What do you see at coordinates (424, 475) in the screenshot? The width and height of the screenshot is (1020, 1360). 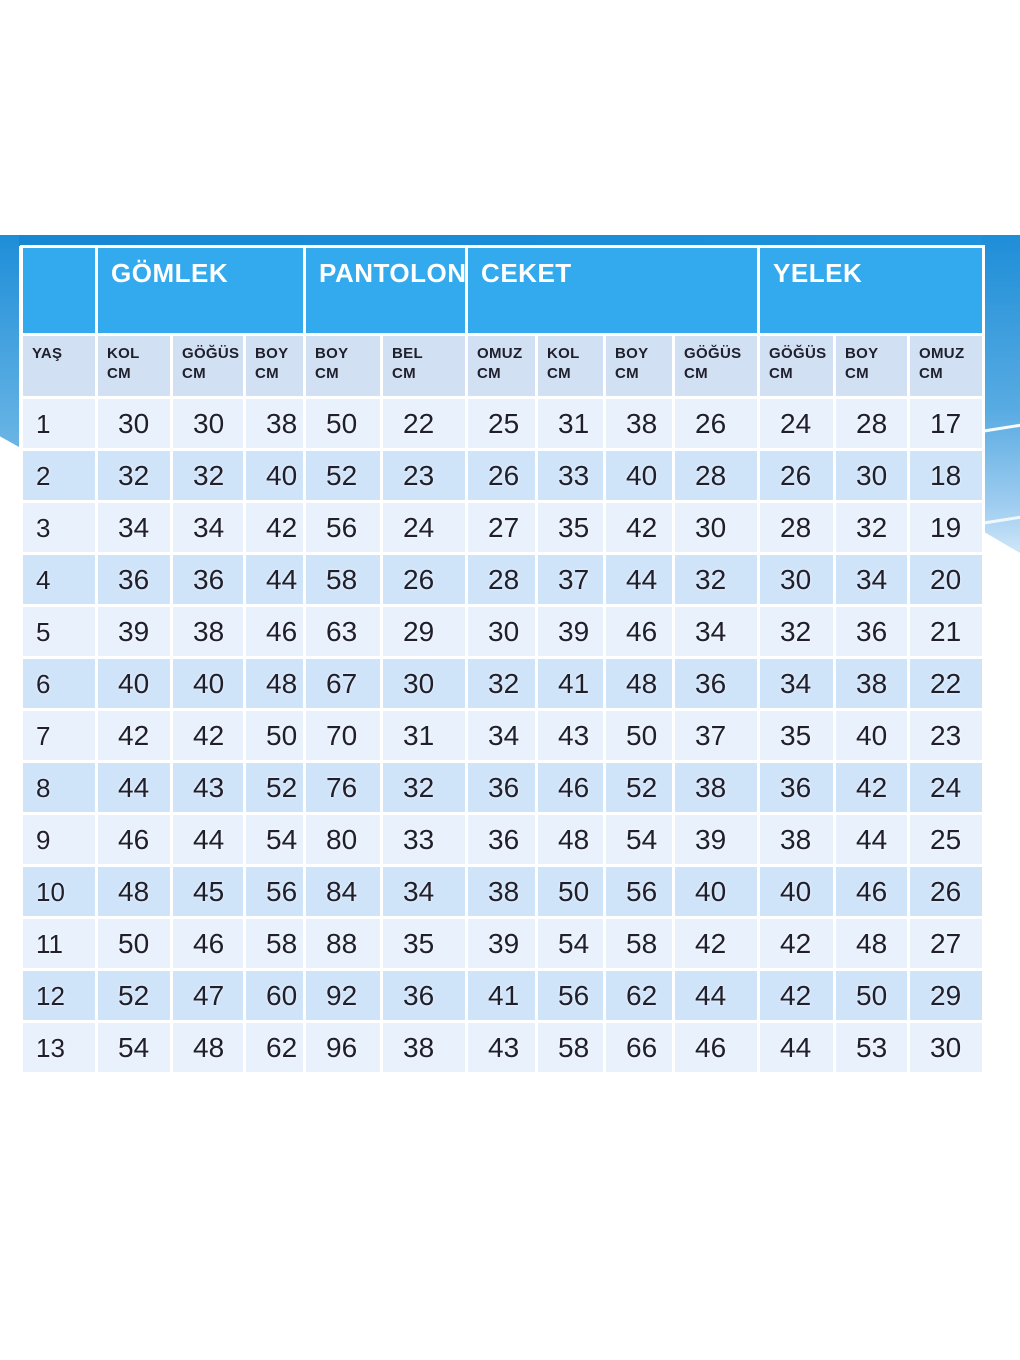 I see `value-cell: 23` at bounding box center [424, 475].